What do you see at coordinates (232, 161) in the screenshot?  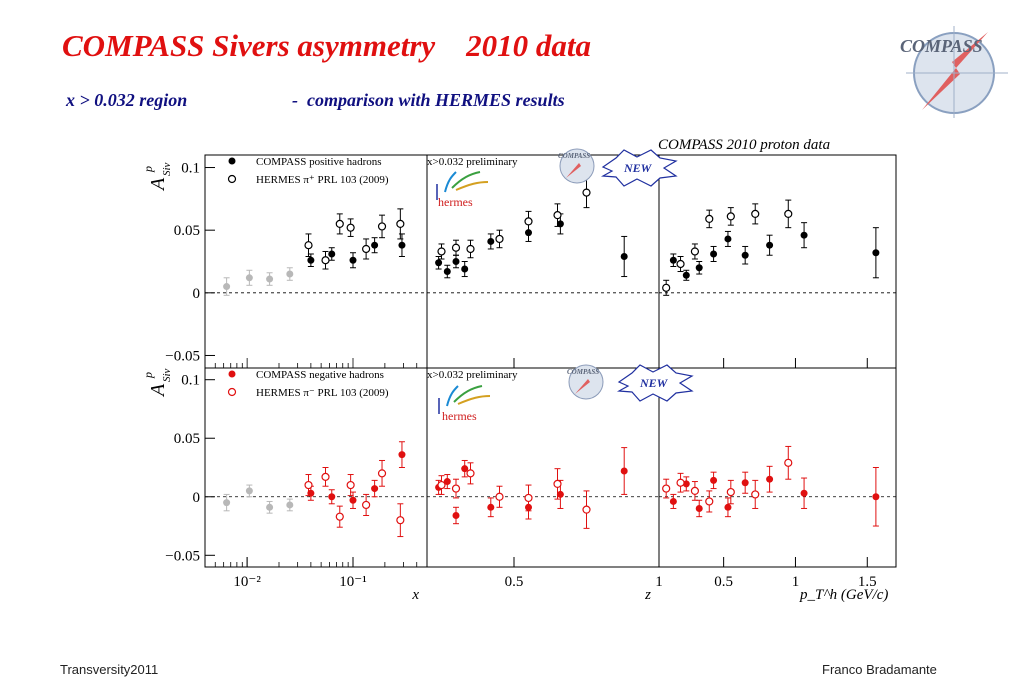 I see `legend-marker-filled` at bounding box center [232, 161].